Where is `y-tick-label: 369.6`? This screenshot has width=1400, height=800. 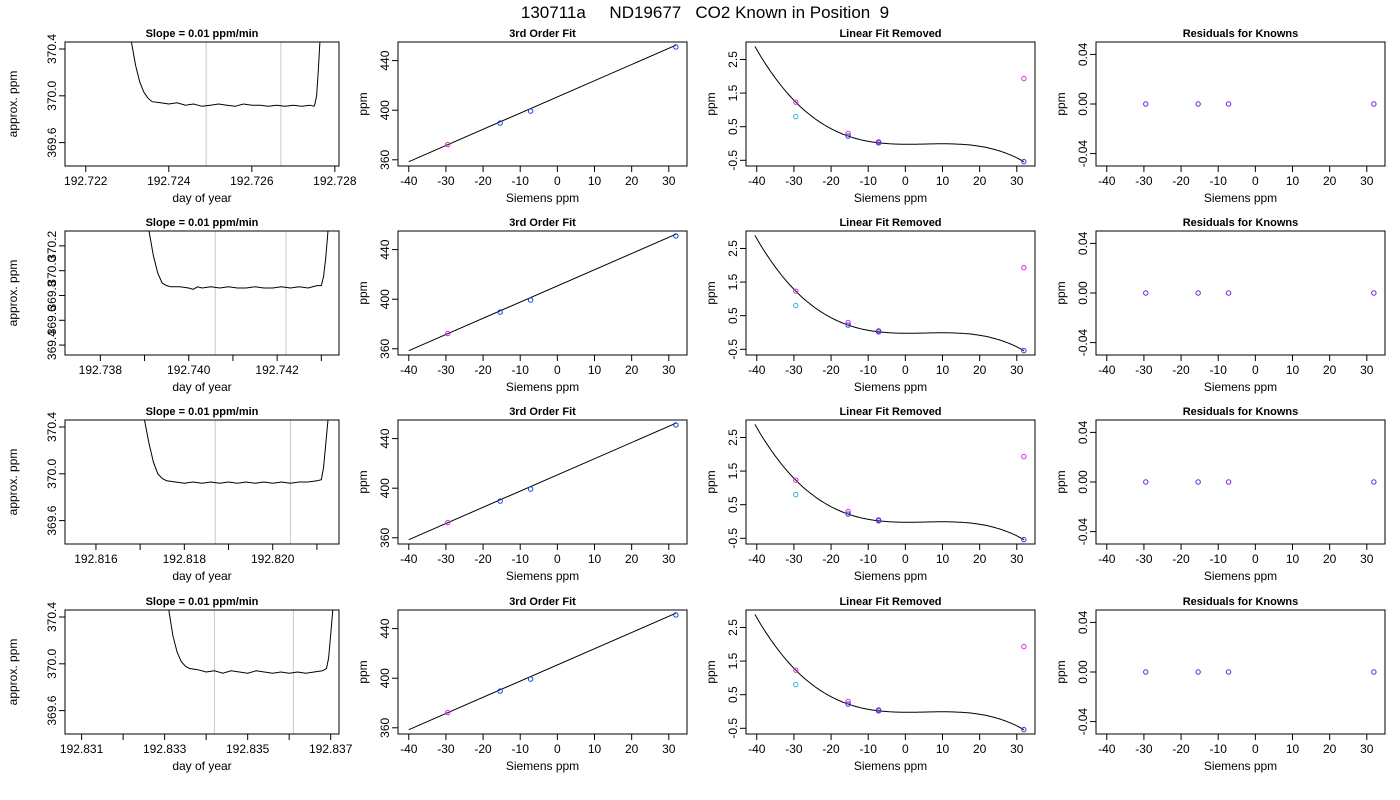
y-tick-label: 369.6 is located at coordinates (52, 520).